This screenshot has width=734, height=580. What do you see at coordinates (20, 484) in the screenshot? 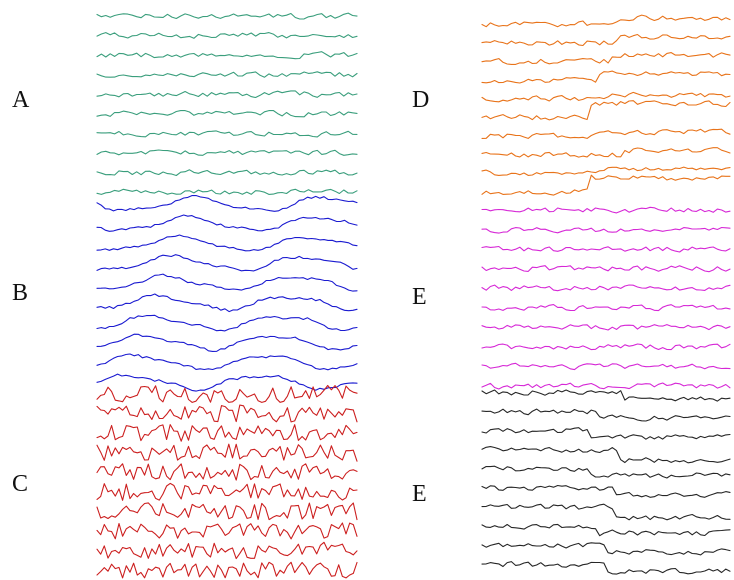
I see `panel-label-c: C` at bounding box center [20, 484].